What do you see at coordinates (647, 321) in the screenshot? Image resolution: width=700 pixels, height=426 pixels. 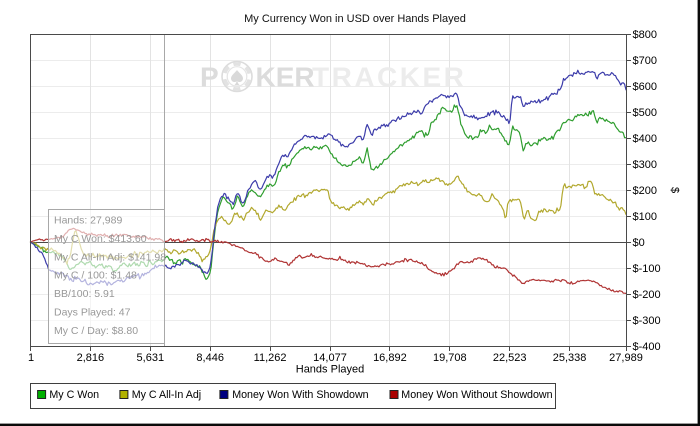 I see `svg-text: $-300` at bounding box center [647, 321].